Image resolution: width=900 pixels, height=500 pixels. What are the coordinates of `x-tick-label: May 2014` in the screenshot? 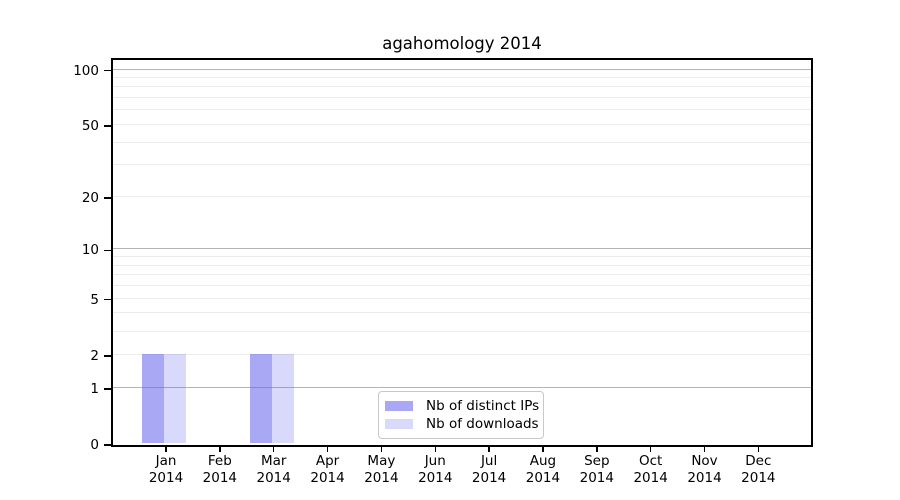 It's located at (381, 470).